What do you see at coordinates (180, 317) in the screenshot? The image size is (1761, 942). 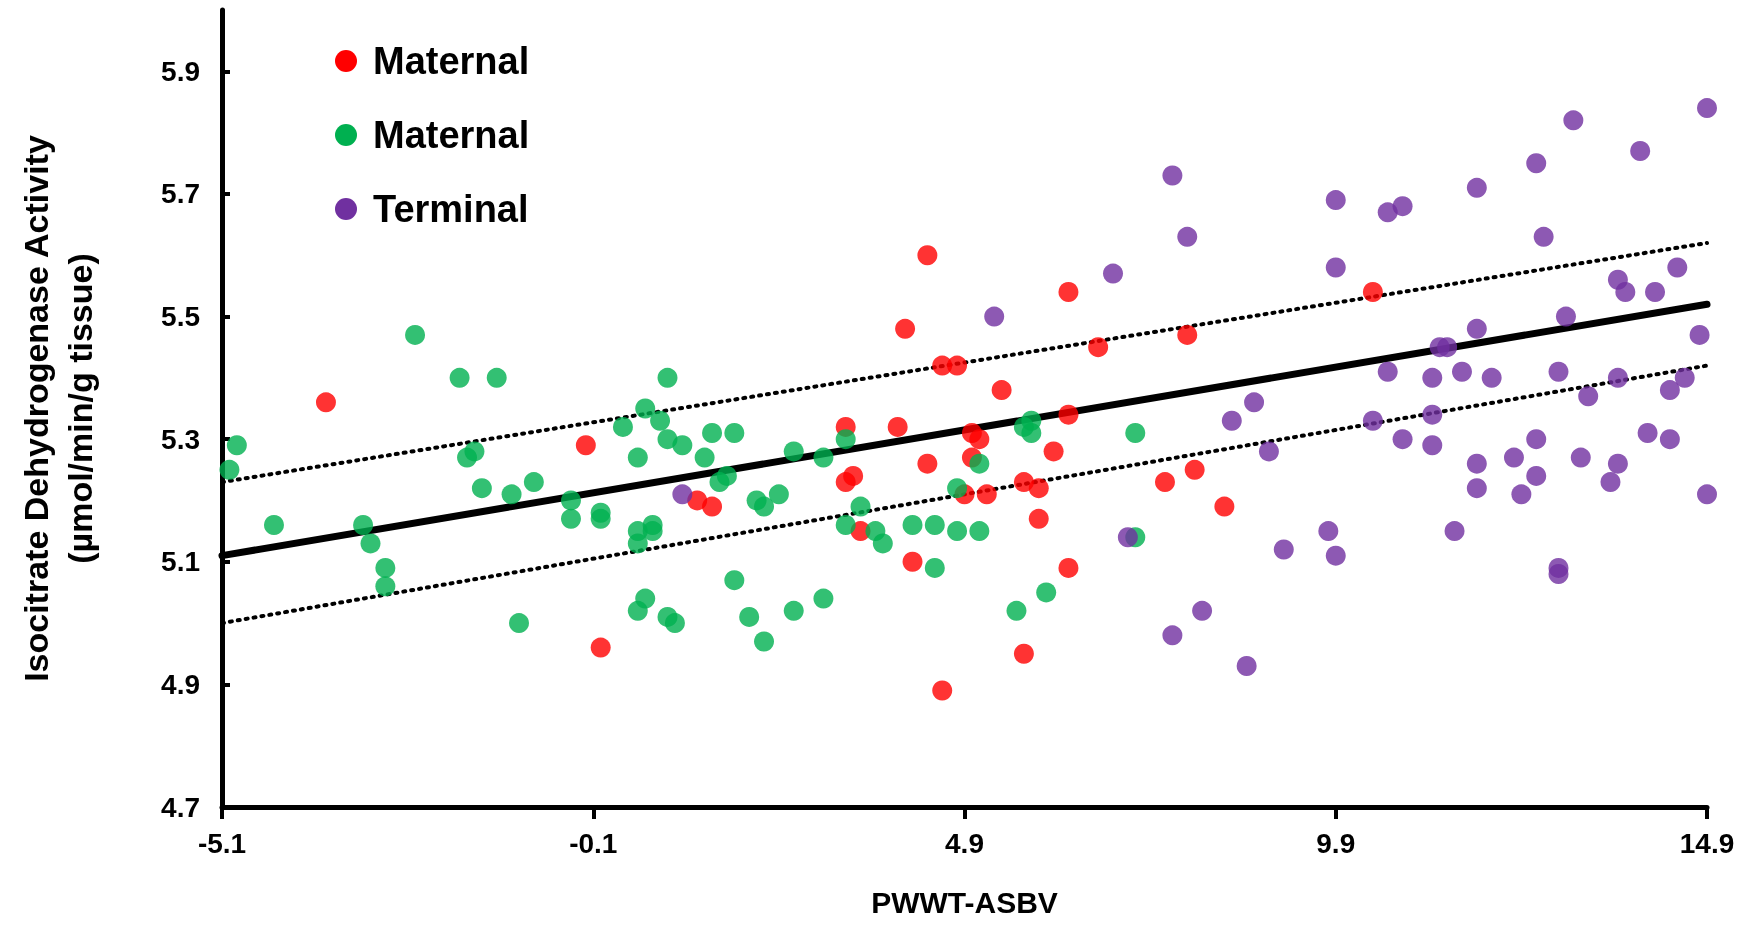 I see `y-tick-label: 5.5` at bounding box center [180, 317].